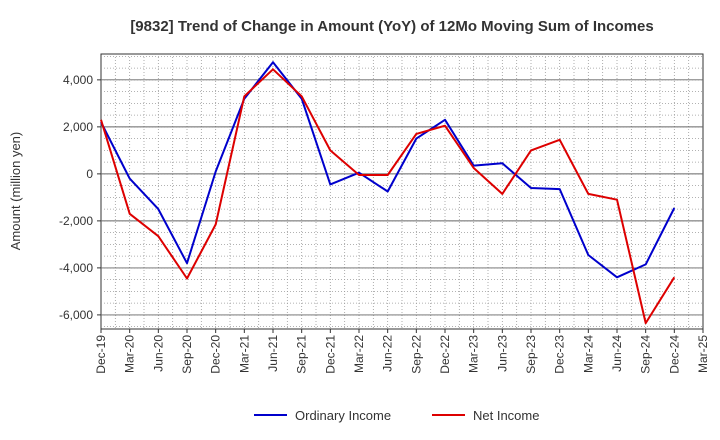 This screenshot has height=440, width=720. I want to click on x-tick-label: Sep-24, so click(646, 354).